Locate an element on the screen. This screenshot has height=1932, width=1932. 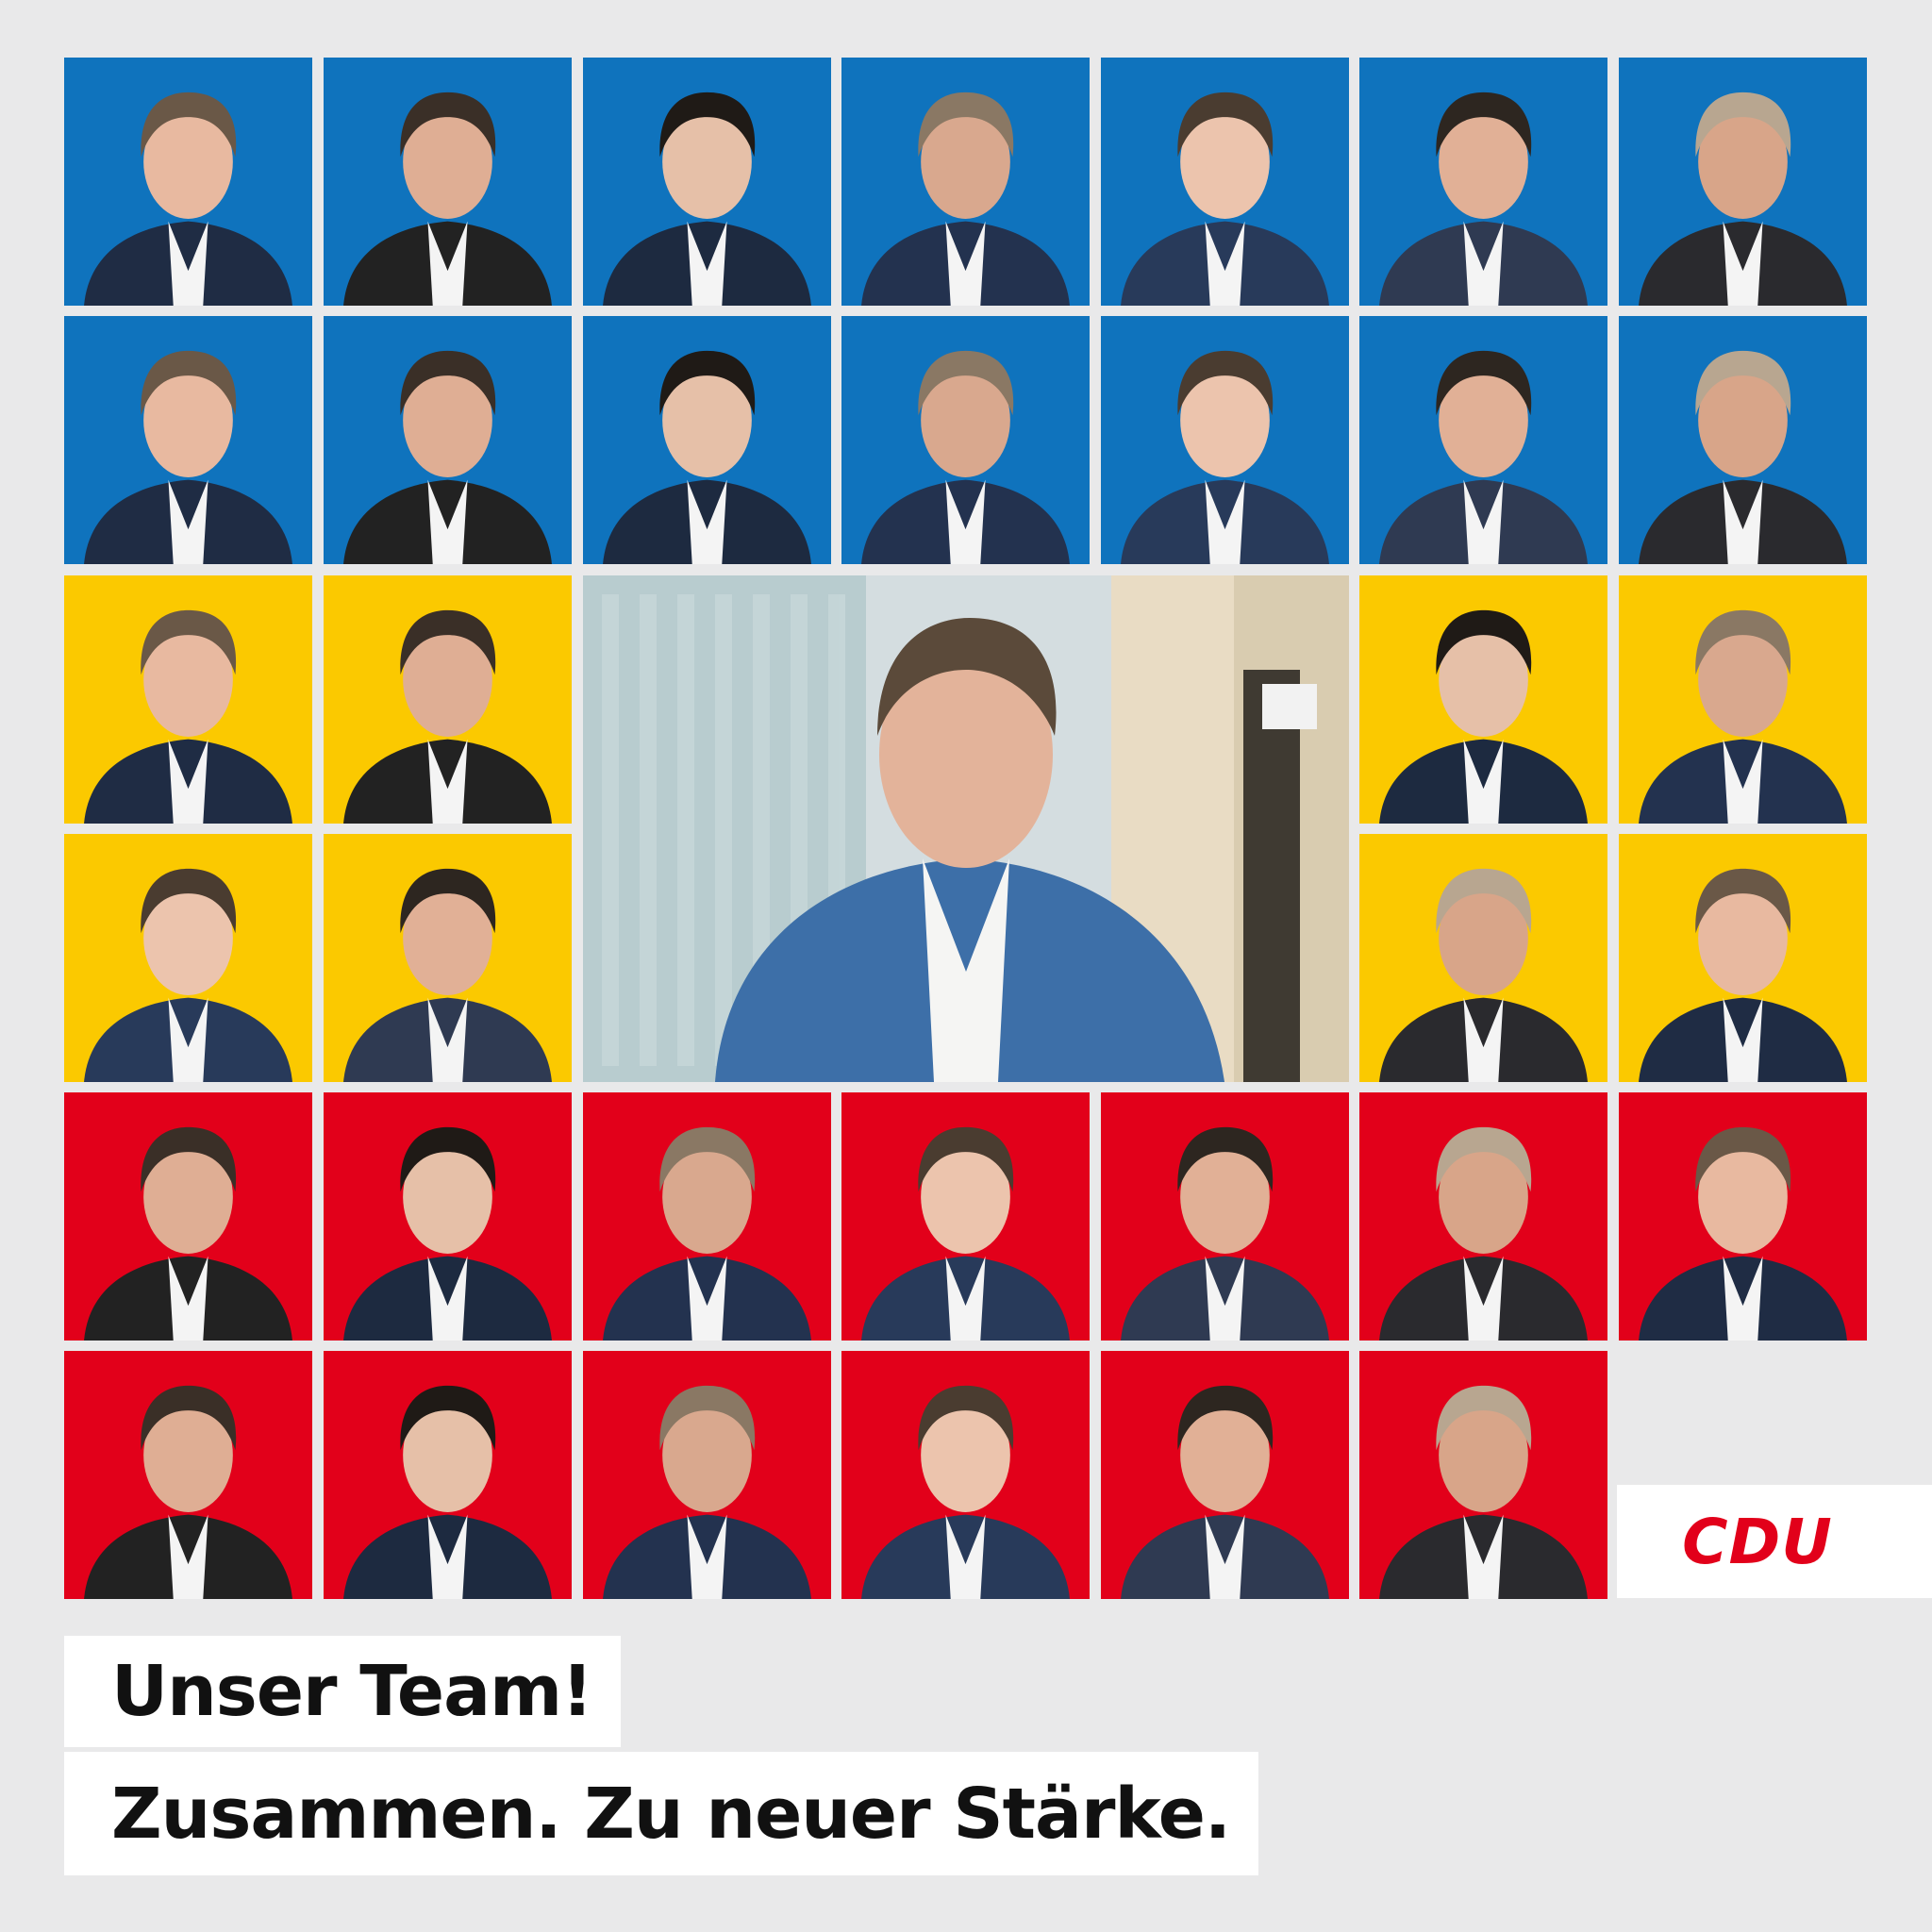
headline-line-2: Zusammen. Zu neuer Stärke. is located at coordinates (661, 1814).